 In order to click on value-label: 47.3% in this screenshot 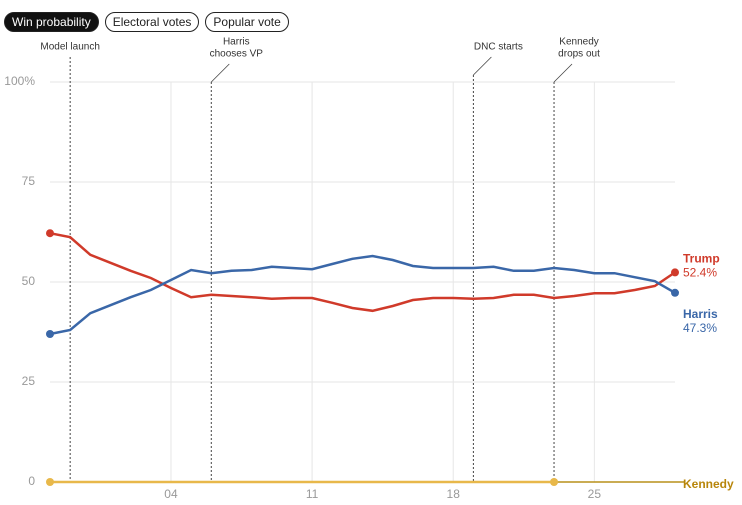, I will do `click(700, 328)`.